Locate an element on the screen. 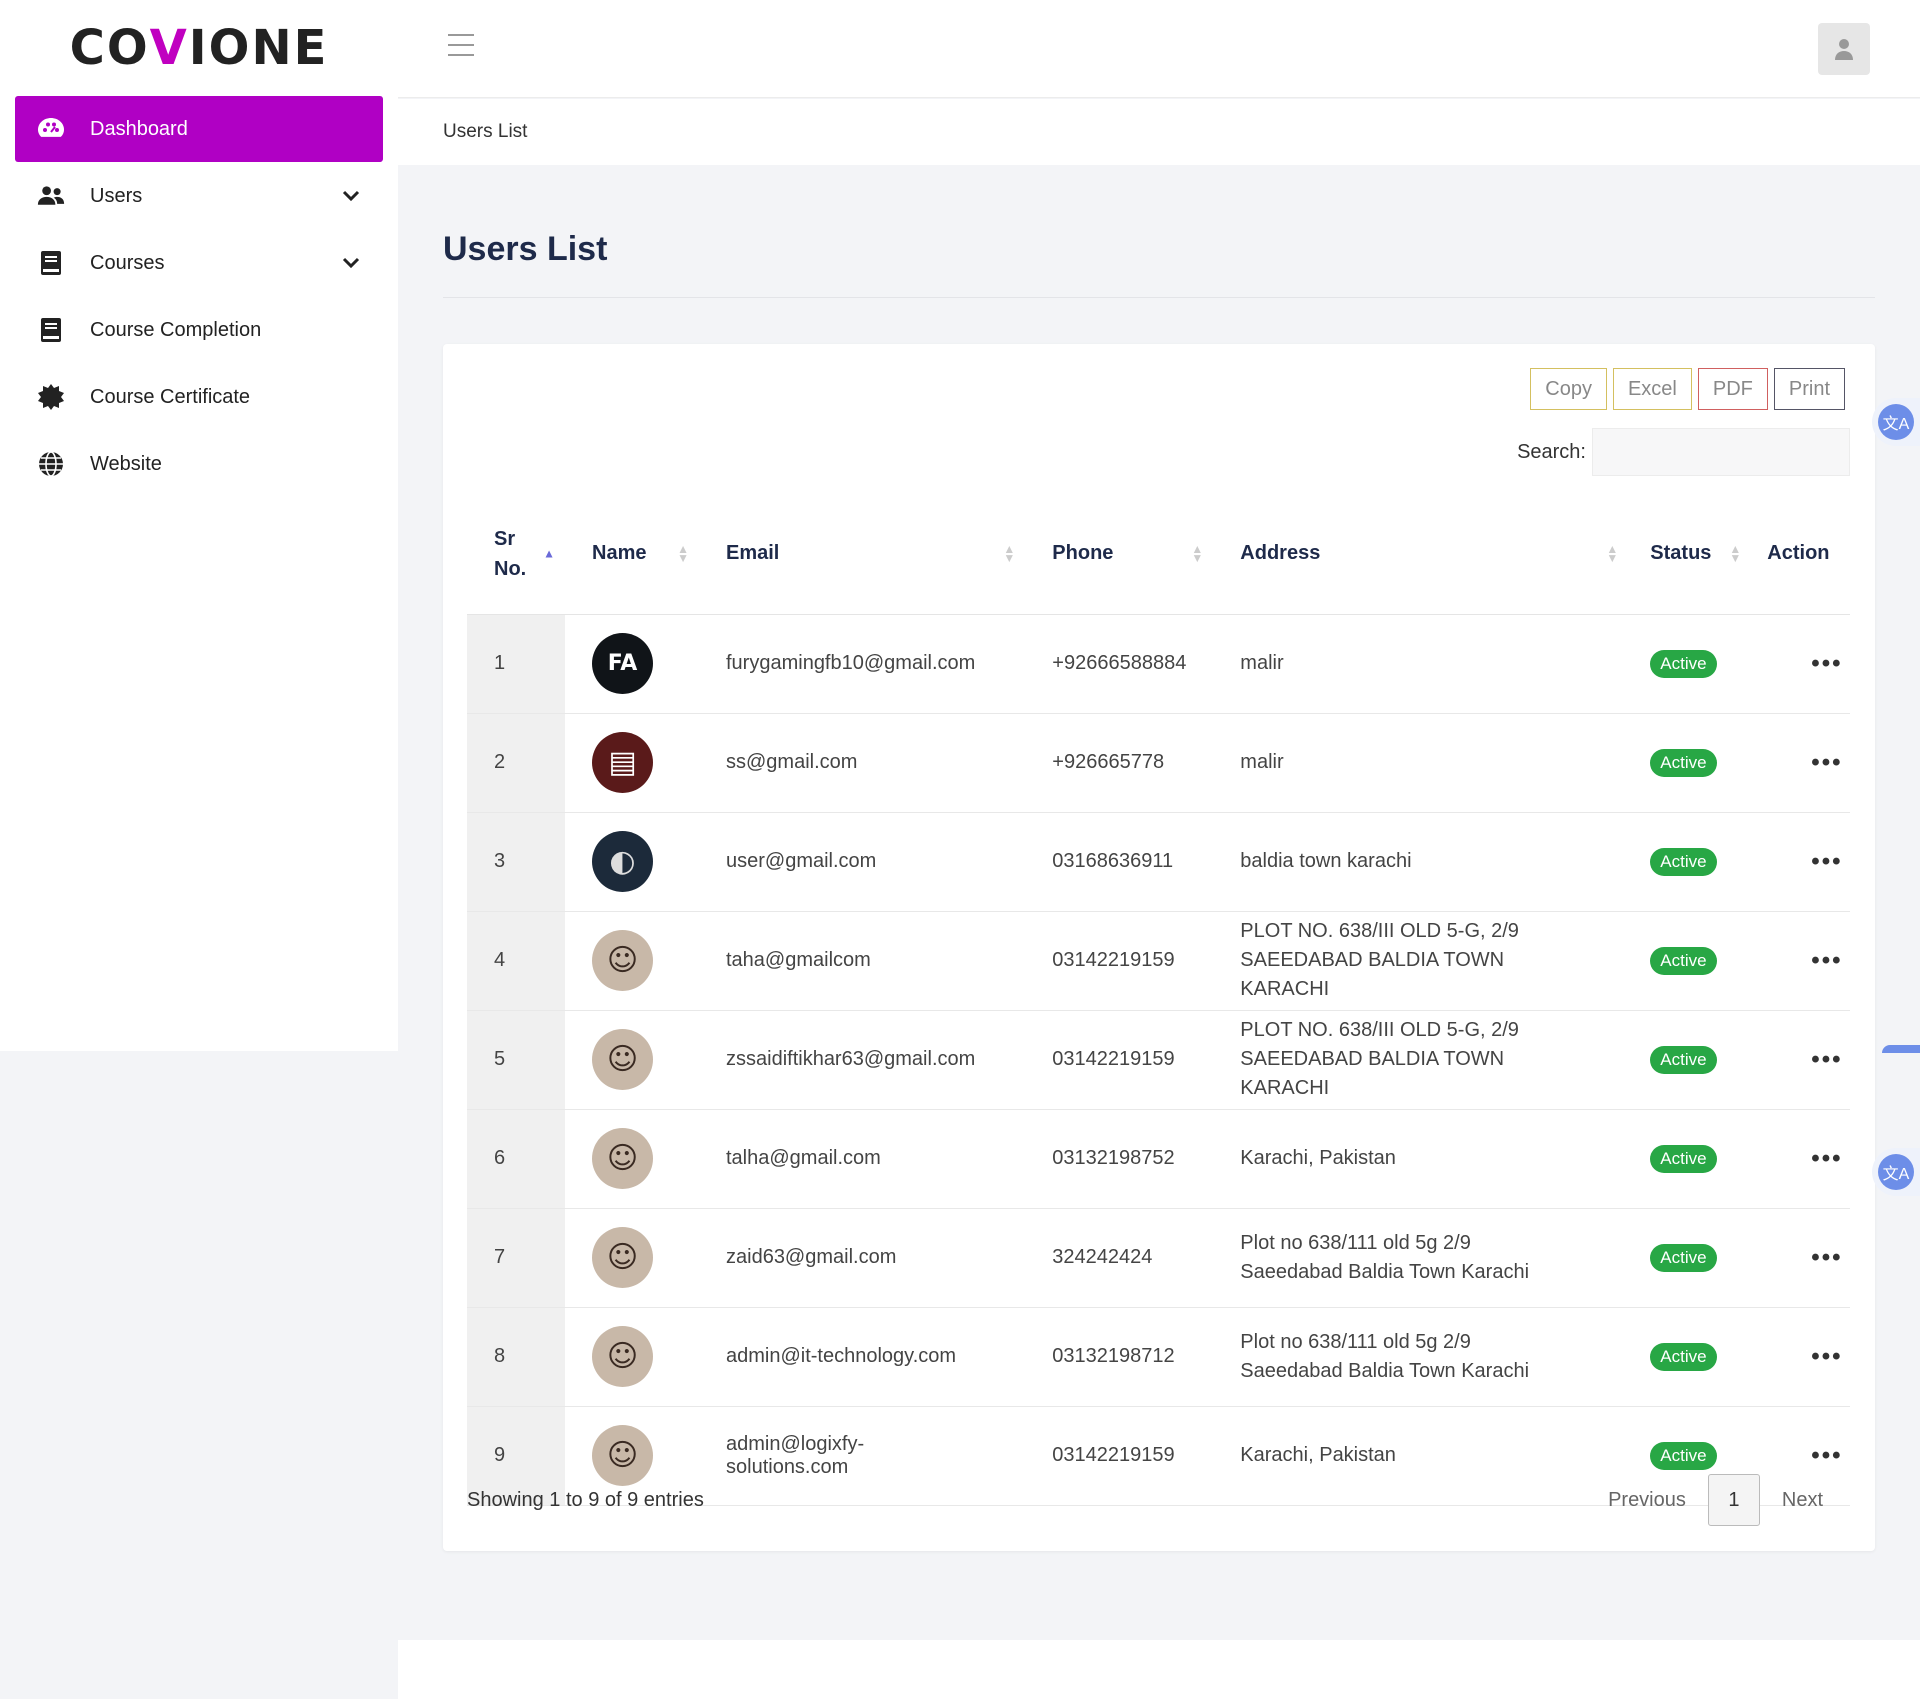 This screenshot has width=1920, height=1699. sidebar-item-label: Courses is located at coordinates (127, 262).